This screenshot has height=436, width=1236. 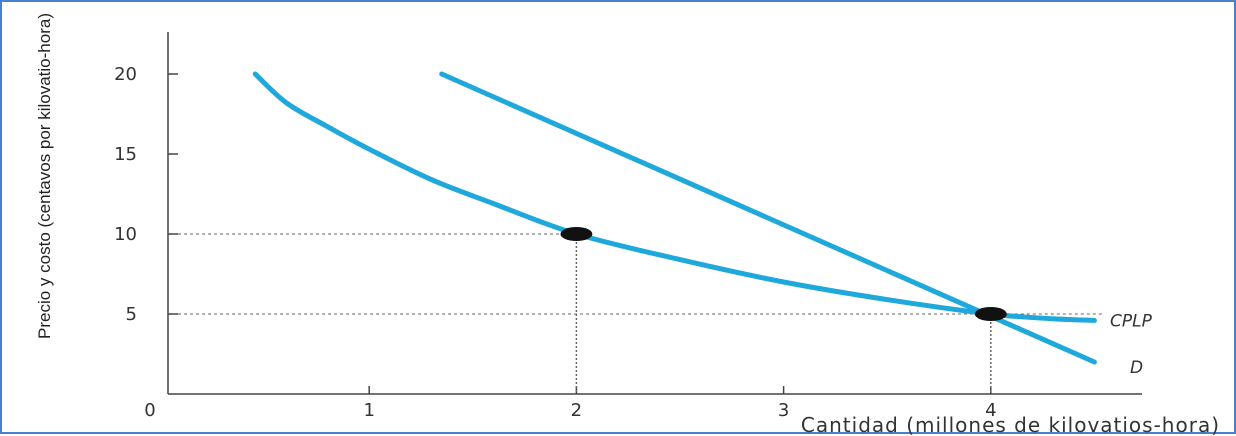 What do you see at coordinates (125, 234) in the screenshot?
I see `y-tick-label: 10` at bounding box center [125, 234].